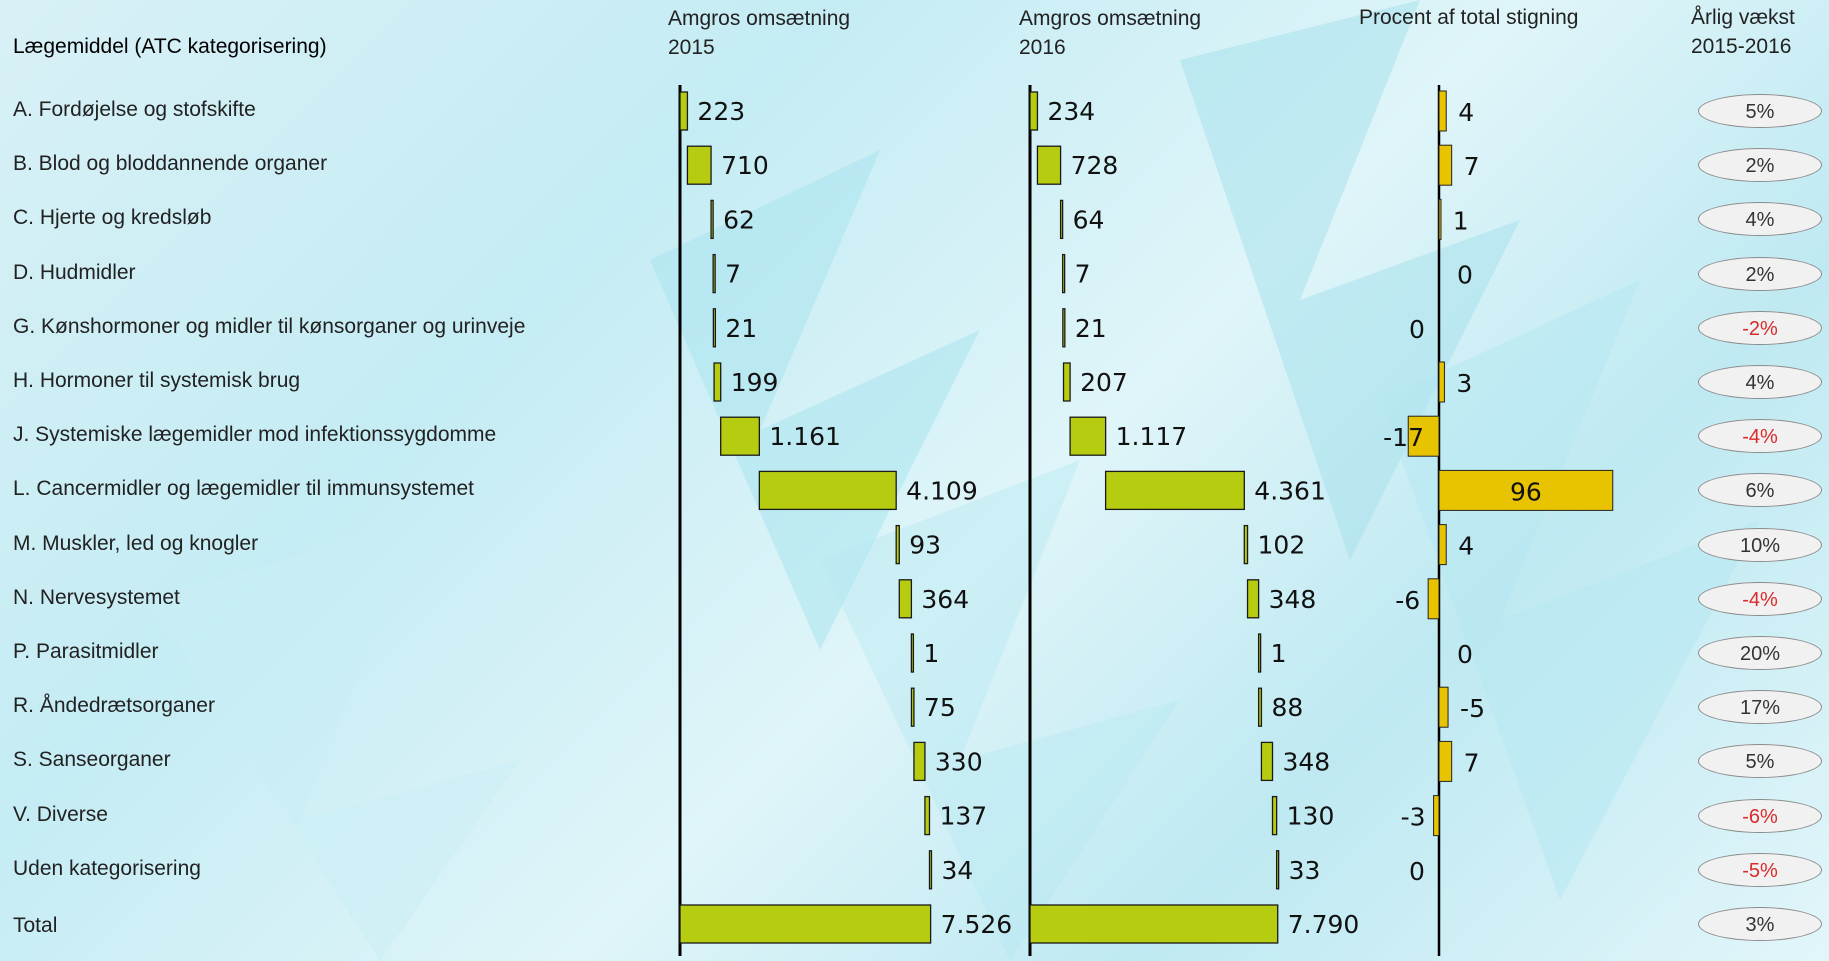 The width and height of the screenshot is (1829, 961). What do you see at coordinates (1311, 816) in the screenshot?
I see `bar-2016-value-label: 130` at bounding box center [1311, 816].